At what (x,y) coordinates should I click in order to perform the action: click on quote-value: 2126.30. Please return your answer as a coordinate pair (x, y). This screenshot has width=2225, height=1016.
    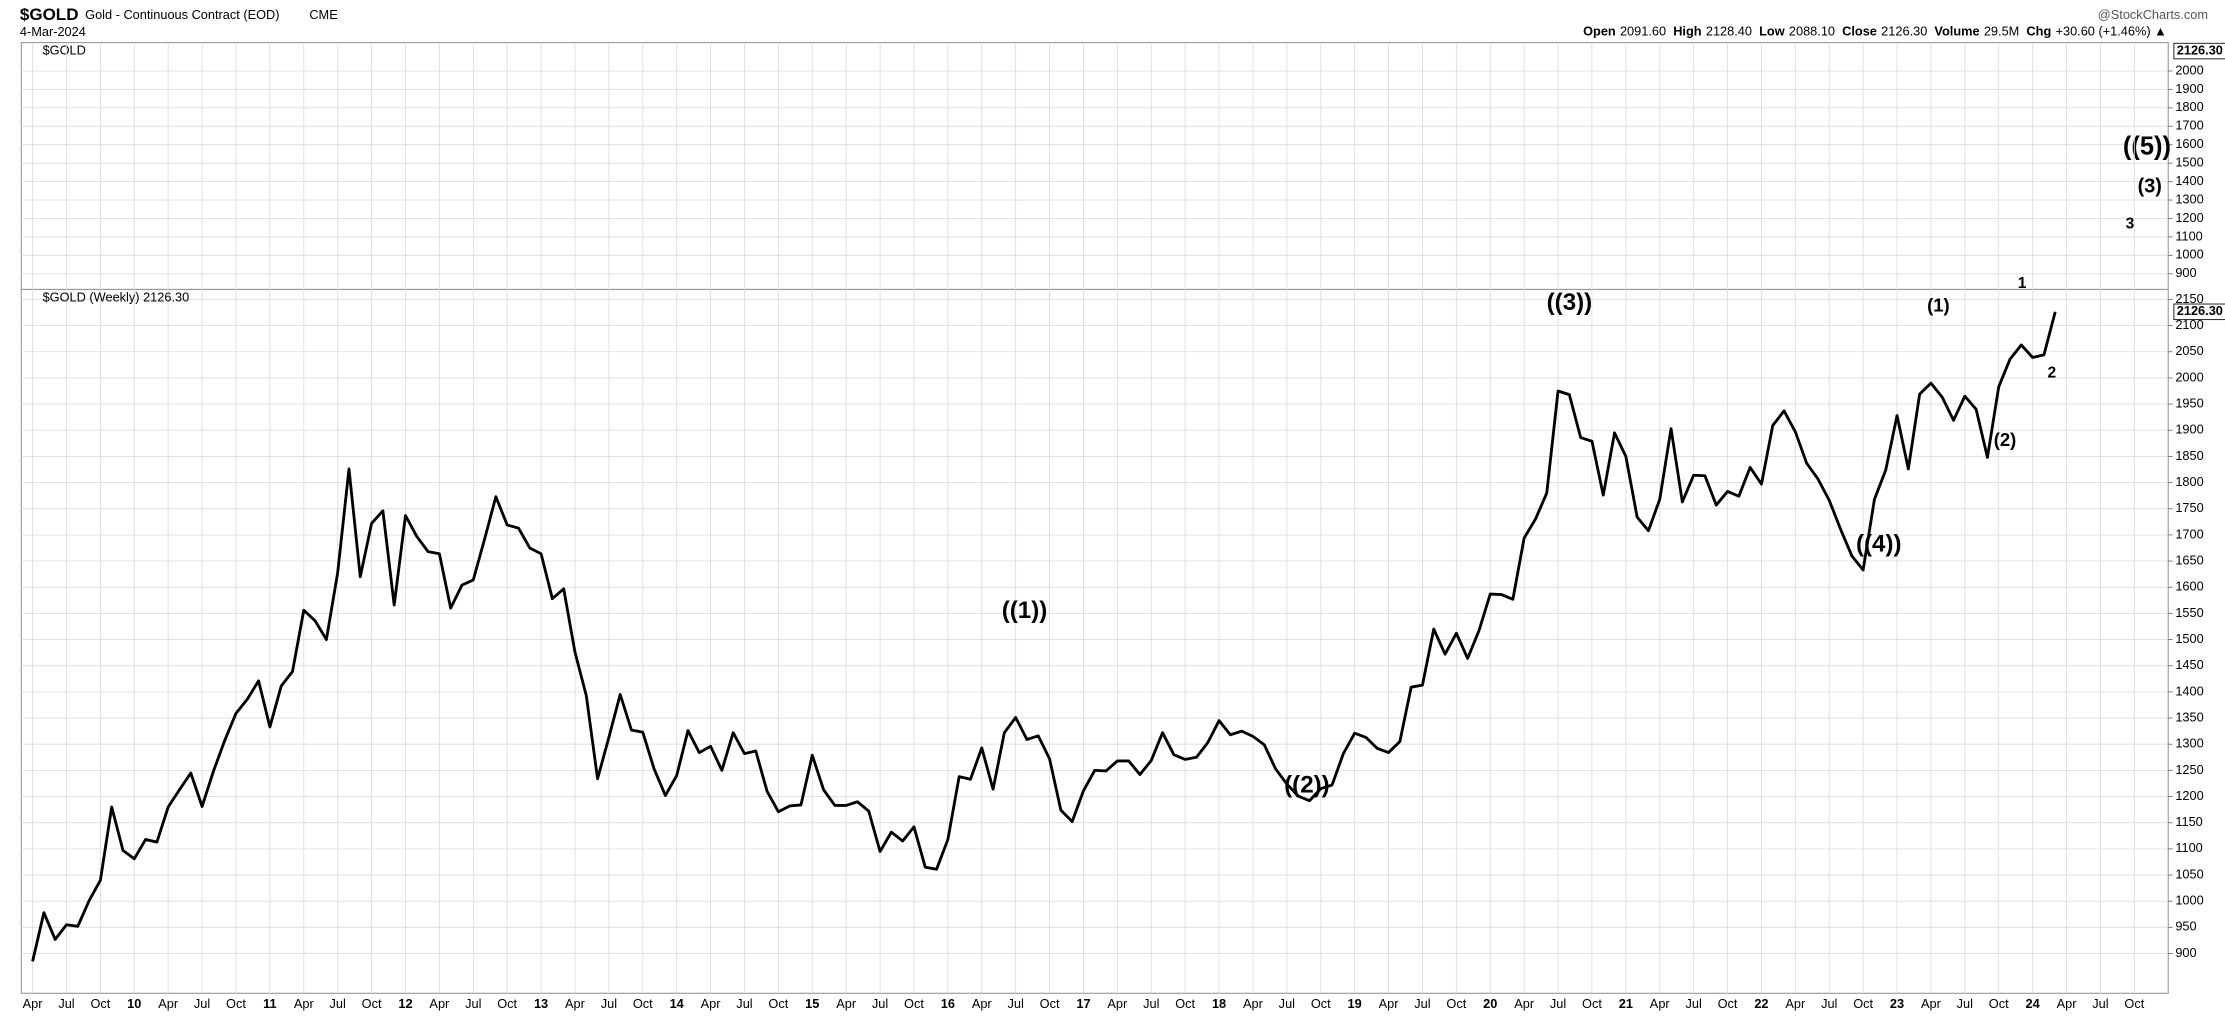
    Looking at the image, I should click on (1904, 31).